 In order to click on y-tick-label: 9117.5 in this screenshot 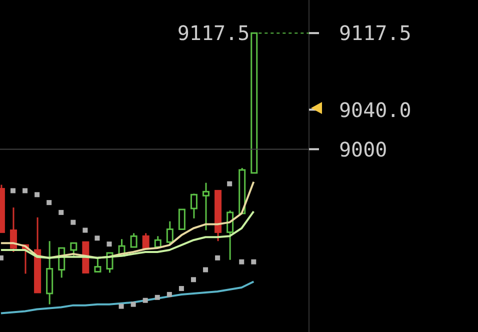, I will do `click(375, 33)`.